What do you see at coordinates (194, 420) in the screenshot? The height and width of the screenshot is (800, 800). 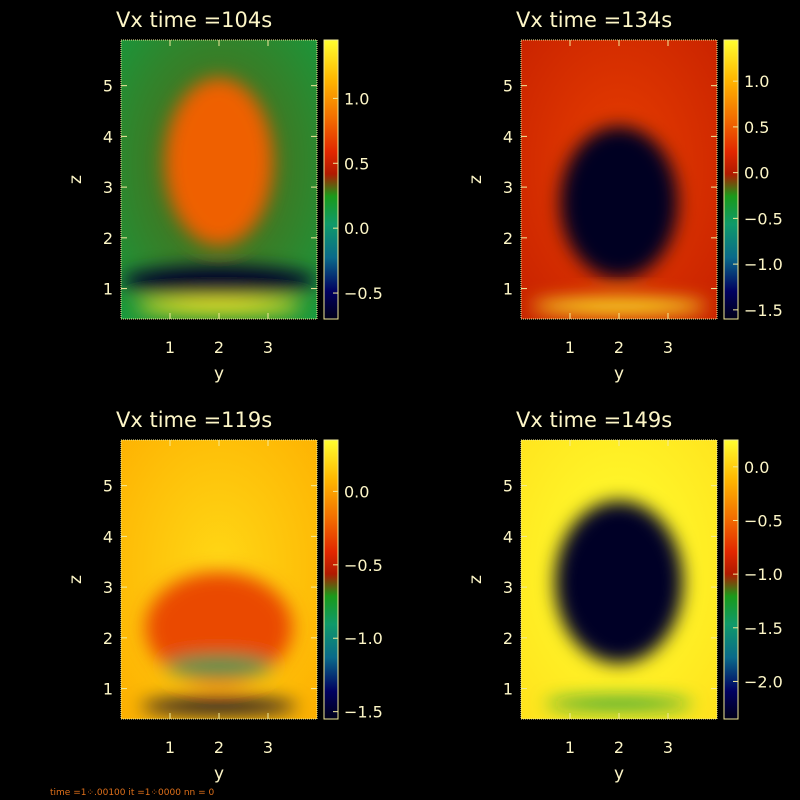 I see `panel-title: Vx time =119s` at bounding box center [194, 420].